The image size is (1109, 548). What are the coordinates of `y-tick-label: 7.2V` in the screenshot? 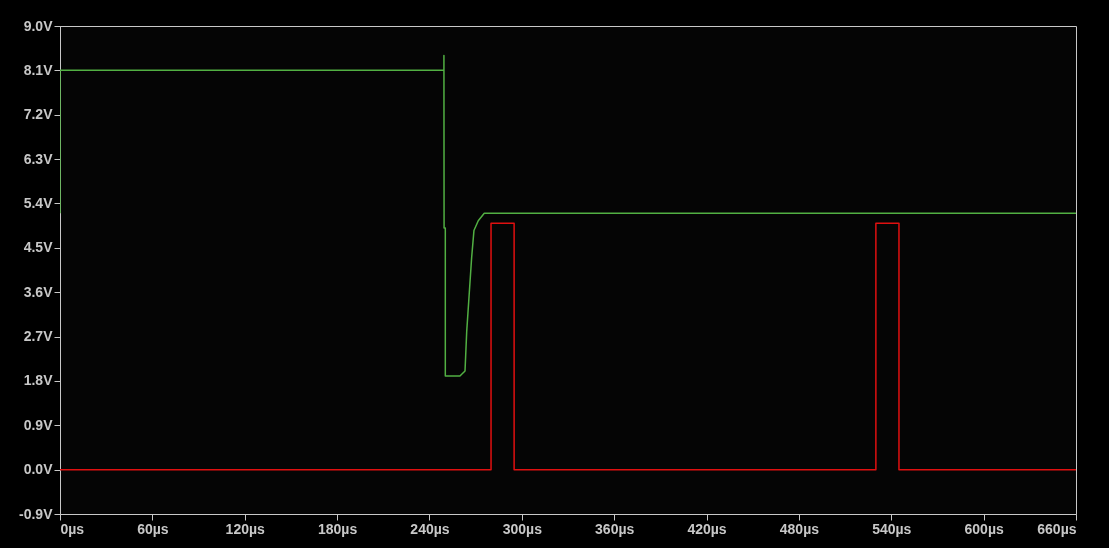 It's located at (38, 114).